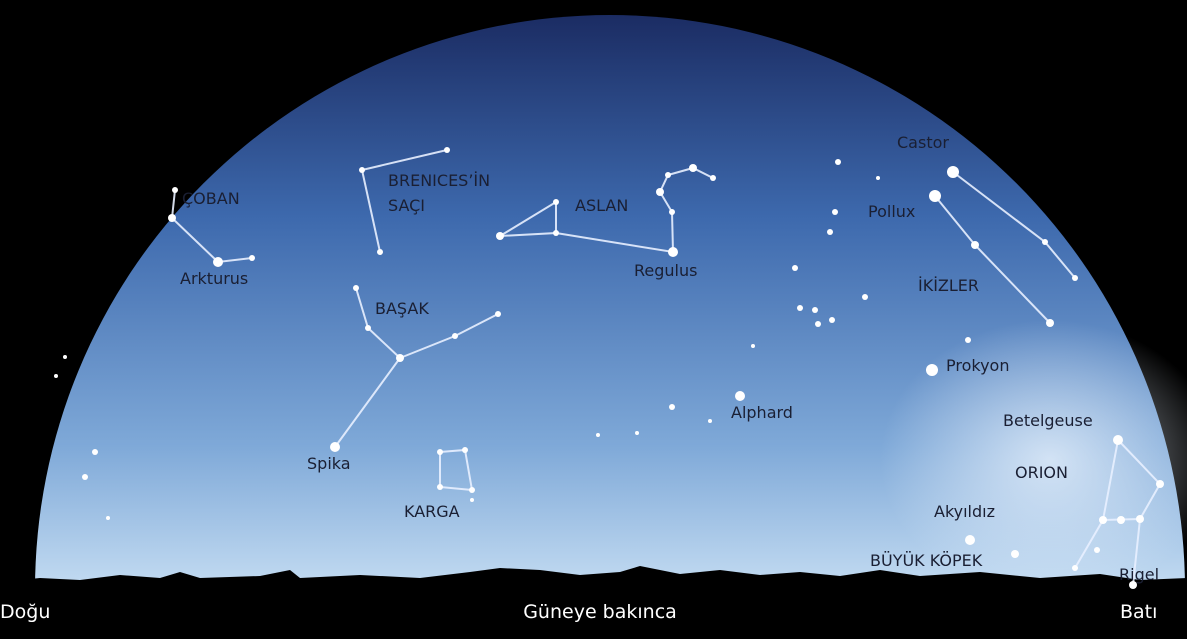 Image resolution: width=1187 pixels, height=639 pixels. Describe the element at coordinates (432, 511) in the screenshot. I see `constellation-label: KARGA` at that location.